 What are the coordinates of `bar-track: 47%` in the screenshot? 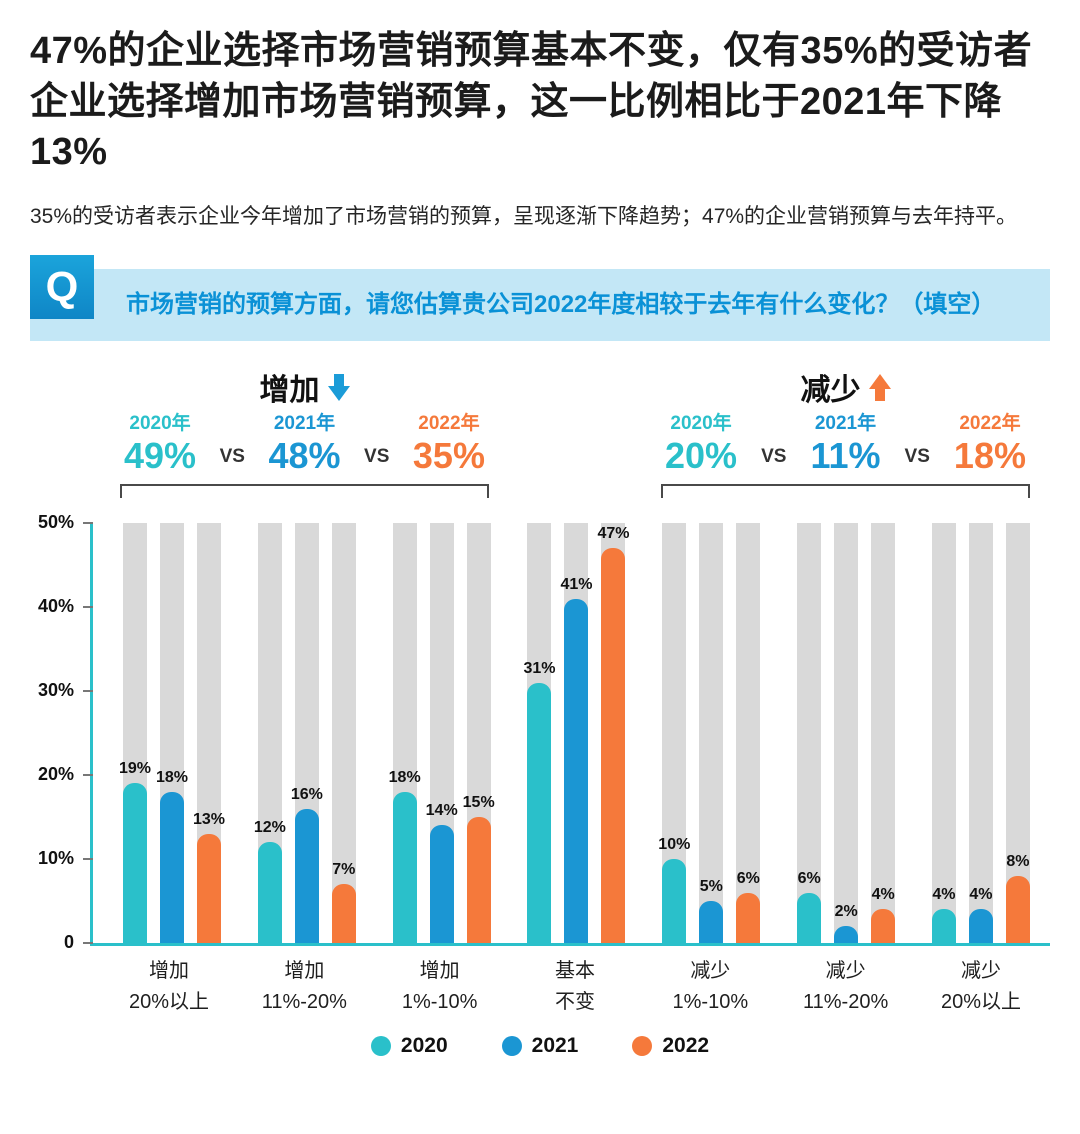 It's located at (613, 732).